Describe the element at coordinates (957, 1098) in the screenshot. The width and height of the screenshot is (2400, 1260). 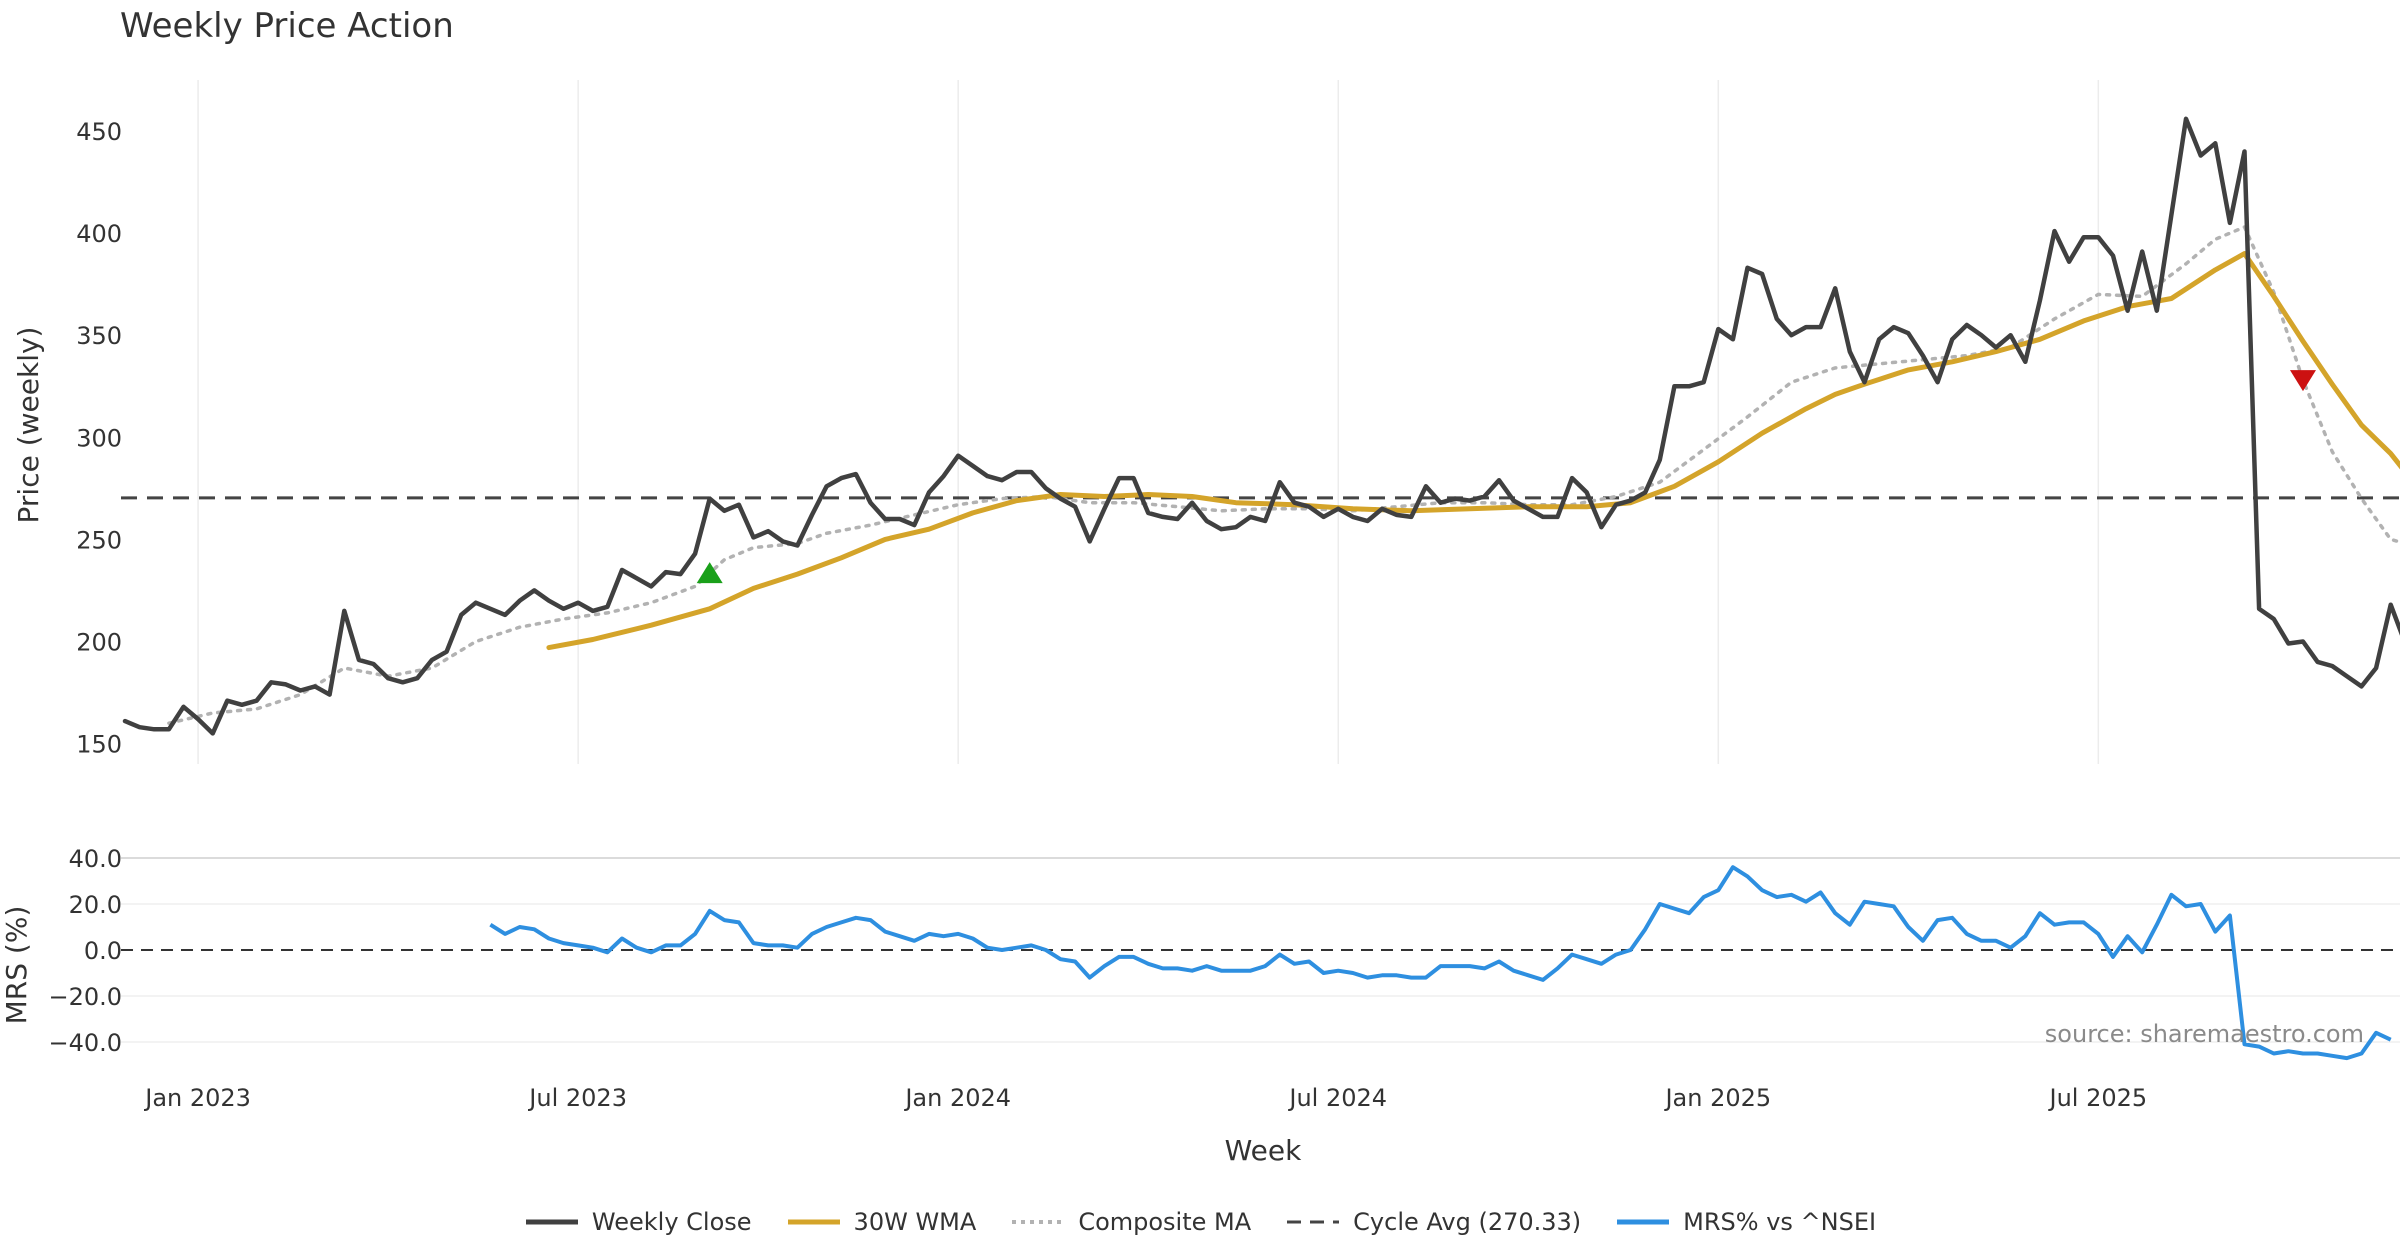
I see `x-tick-label: Jan 2024` at that location.